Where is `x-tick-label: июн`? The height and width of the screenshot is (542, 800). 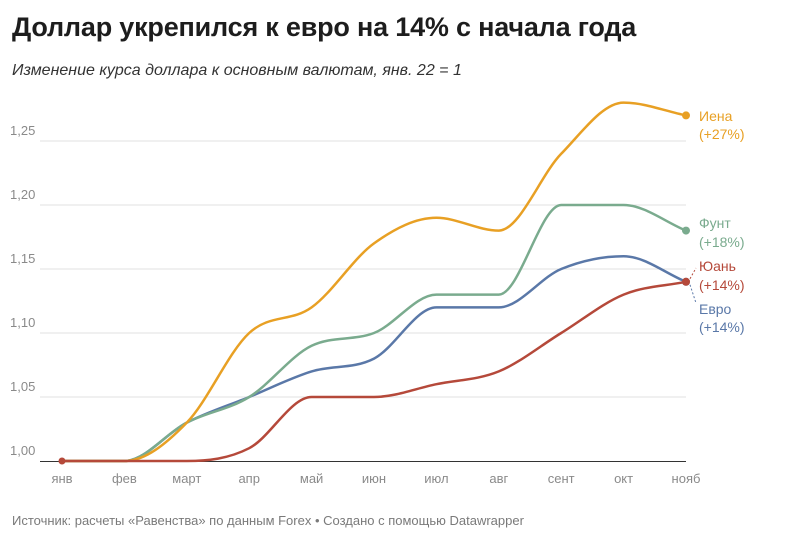
x-tick-label: июн is located at coordinates (374, 478).